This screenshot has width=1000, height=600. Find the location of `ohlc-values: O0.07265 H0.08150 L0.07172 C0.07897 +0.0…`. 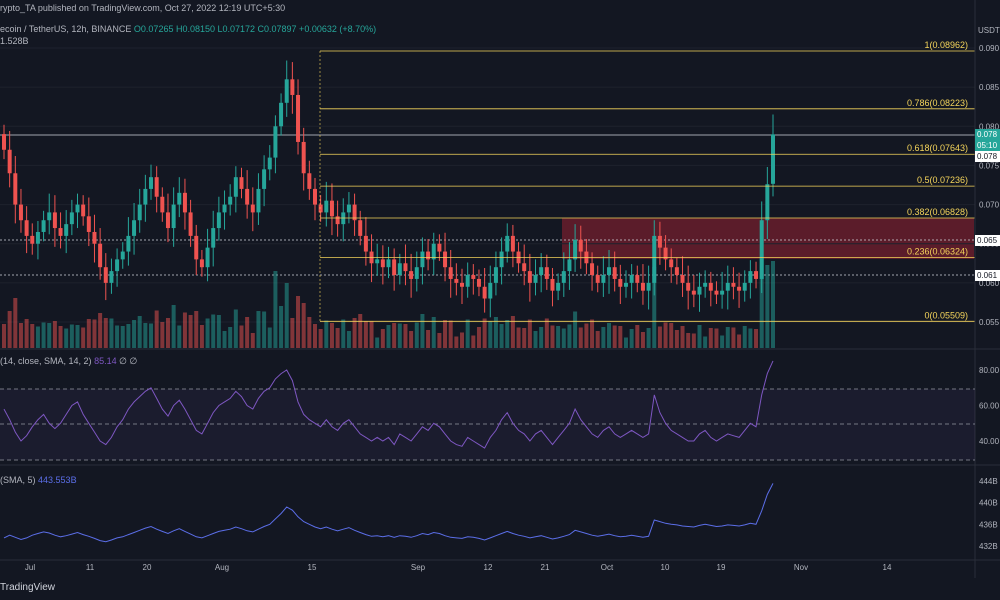

ohlc-values: O0.07265 H0.08150 L0.07172 C0.07897 +0.0… is located at coordinates (255, 29).